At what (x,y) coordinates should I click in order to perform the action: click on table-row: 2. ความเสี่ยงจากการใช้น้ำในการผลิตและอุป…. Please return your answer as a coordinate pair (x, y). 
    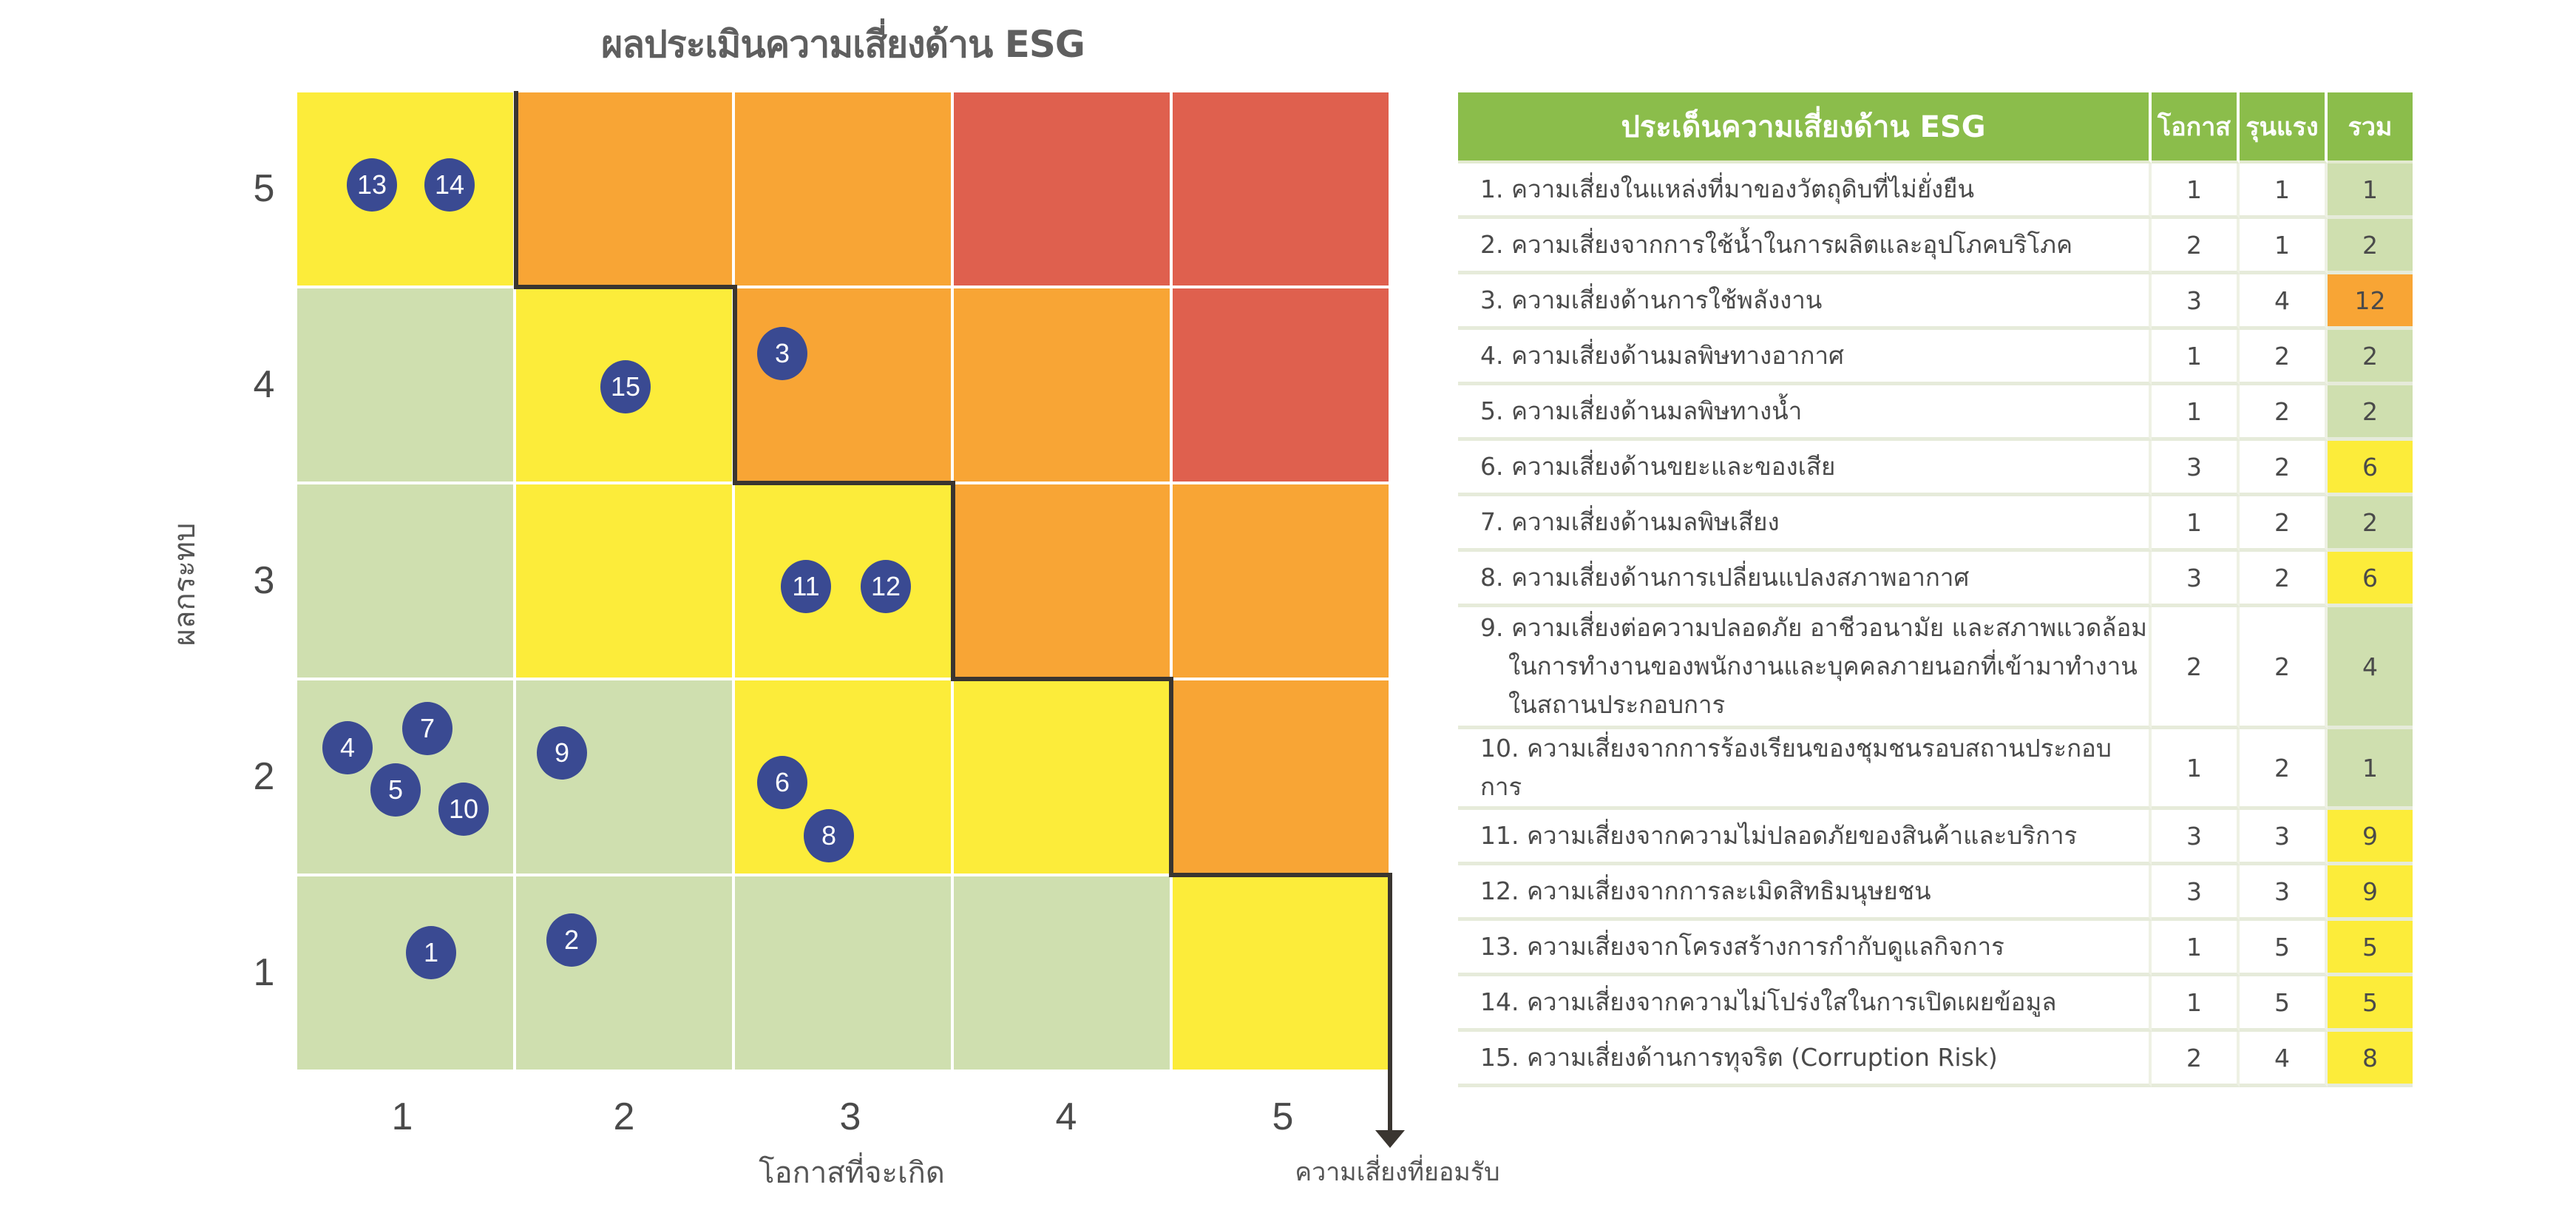
    Looking at the image, I should click on (1935, 246).